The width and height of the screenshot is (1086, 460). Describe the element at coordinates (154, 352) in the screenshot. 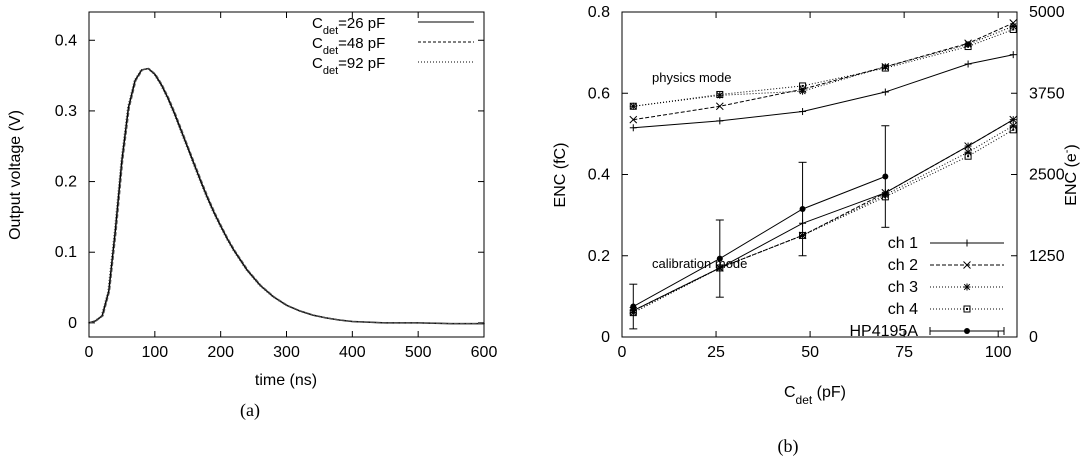

I see `x-tick-label-a: 100` at that location.